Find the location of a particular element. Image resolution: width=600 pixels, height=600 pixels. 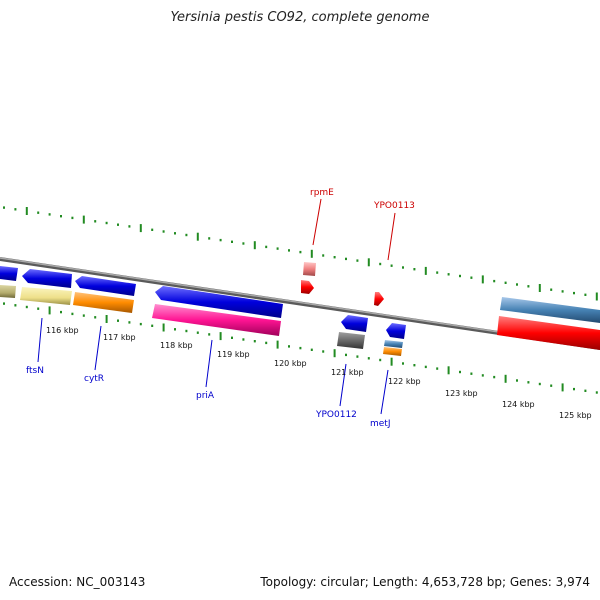

gene-label-metJ: metJ is located at coordinates (380, 424).